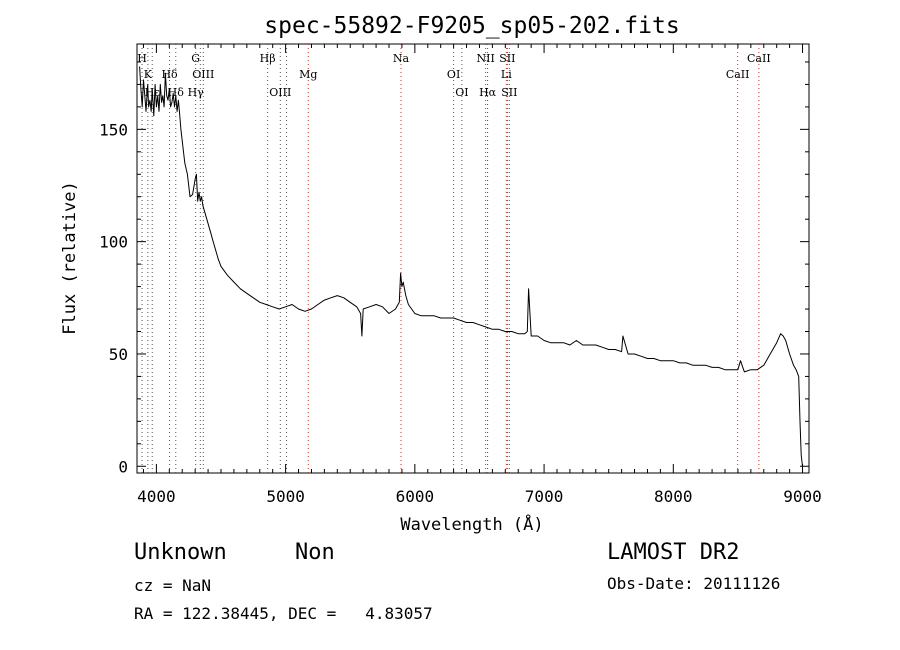 Image resolution: width=900 pixels, height=650 pixels. Describe the element at coordinates (486, 58) in the screenshot. I see `marker-label: NII` at that location.